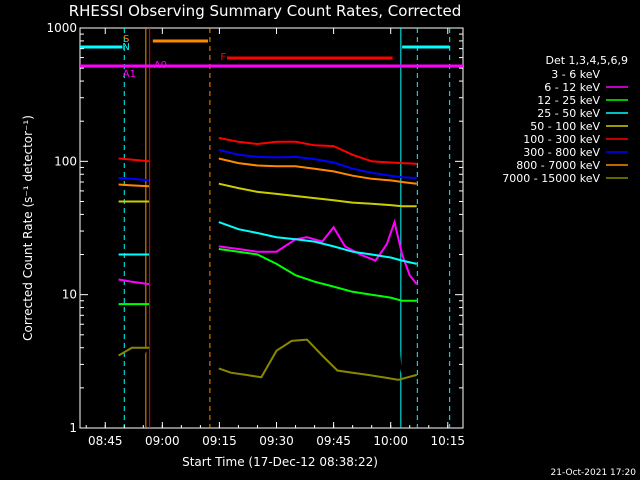 The image size is (640, 480). What do you see at coordinates (28, 228) in the screenshot?
I see `y-axis-label: Corrected Count Rate (s⁻¹ detector⁻¹)` at bounding box center [28, 228].